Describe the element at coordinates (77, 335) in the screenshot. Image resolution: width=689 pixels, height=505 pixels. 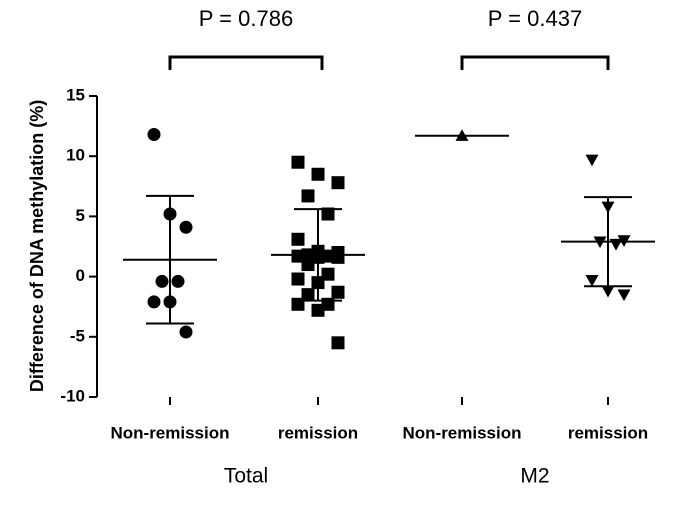
I see `y-tick-label: -5` at that location.